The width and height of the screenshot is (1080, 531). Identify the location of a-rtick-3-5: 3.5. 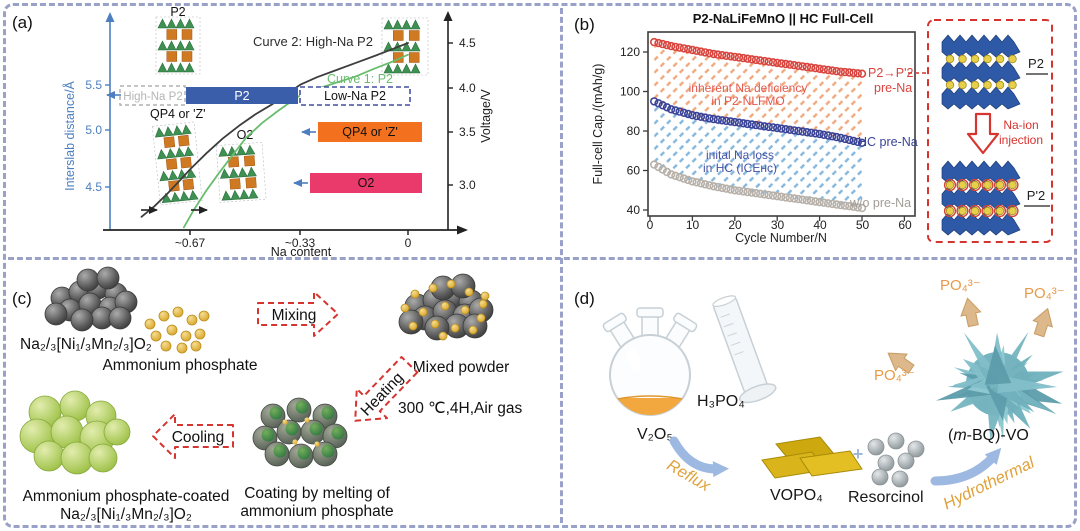
(467, 132).